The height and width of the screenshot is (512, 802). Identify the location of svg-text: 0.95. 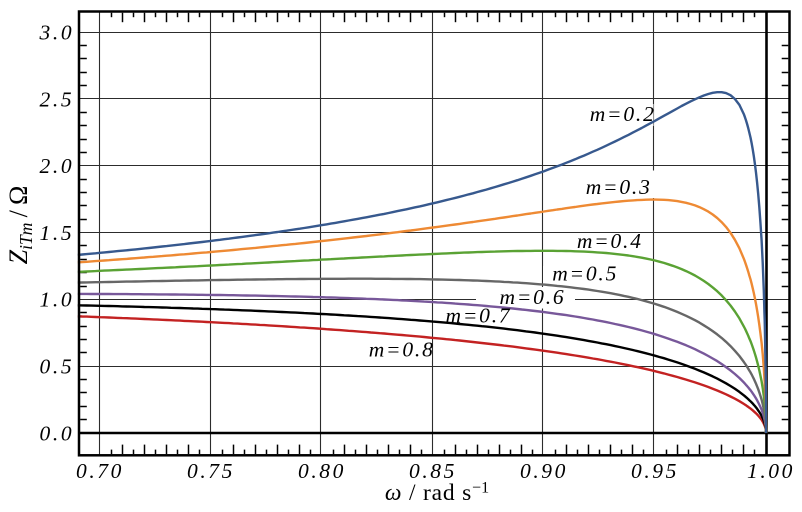
(655, 471).